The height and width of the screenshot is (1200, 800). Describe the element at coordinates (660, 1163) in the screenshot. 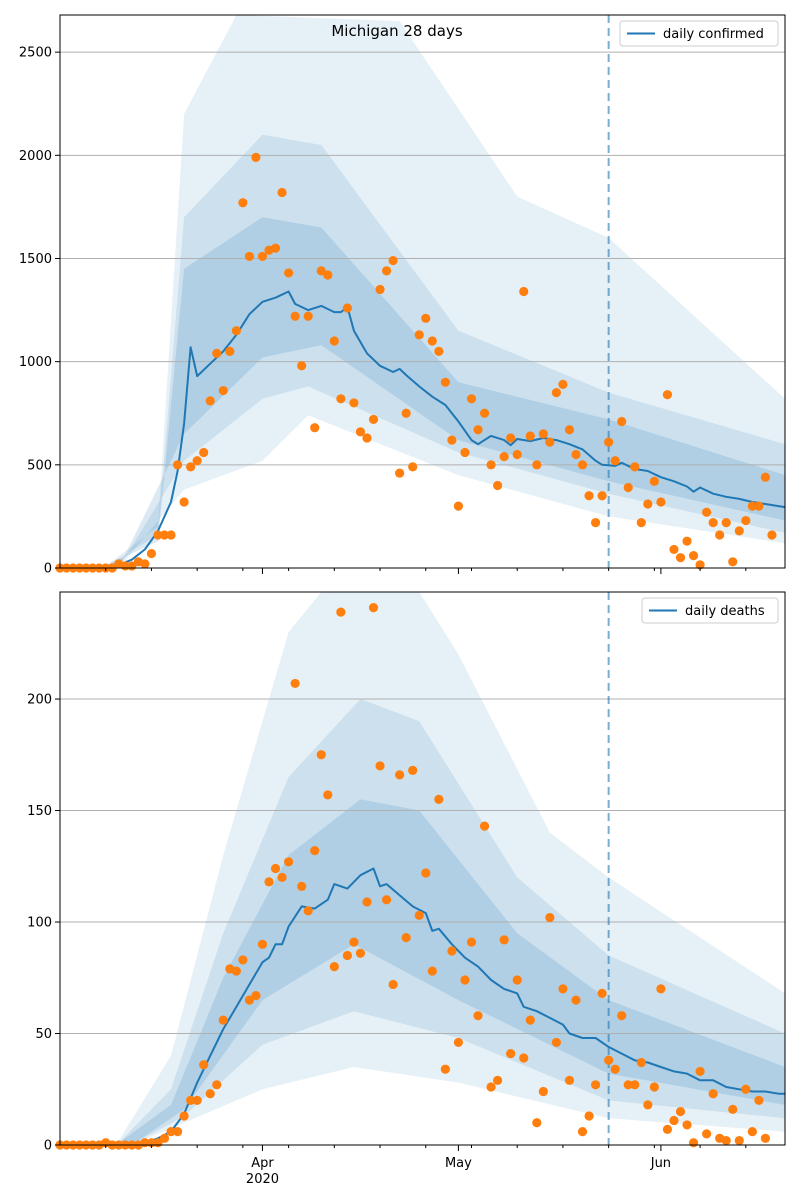

I see `x-tick-label: Jun` at that location.